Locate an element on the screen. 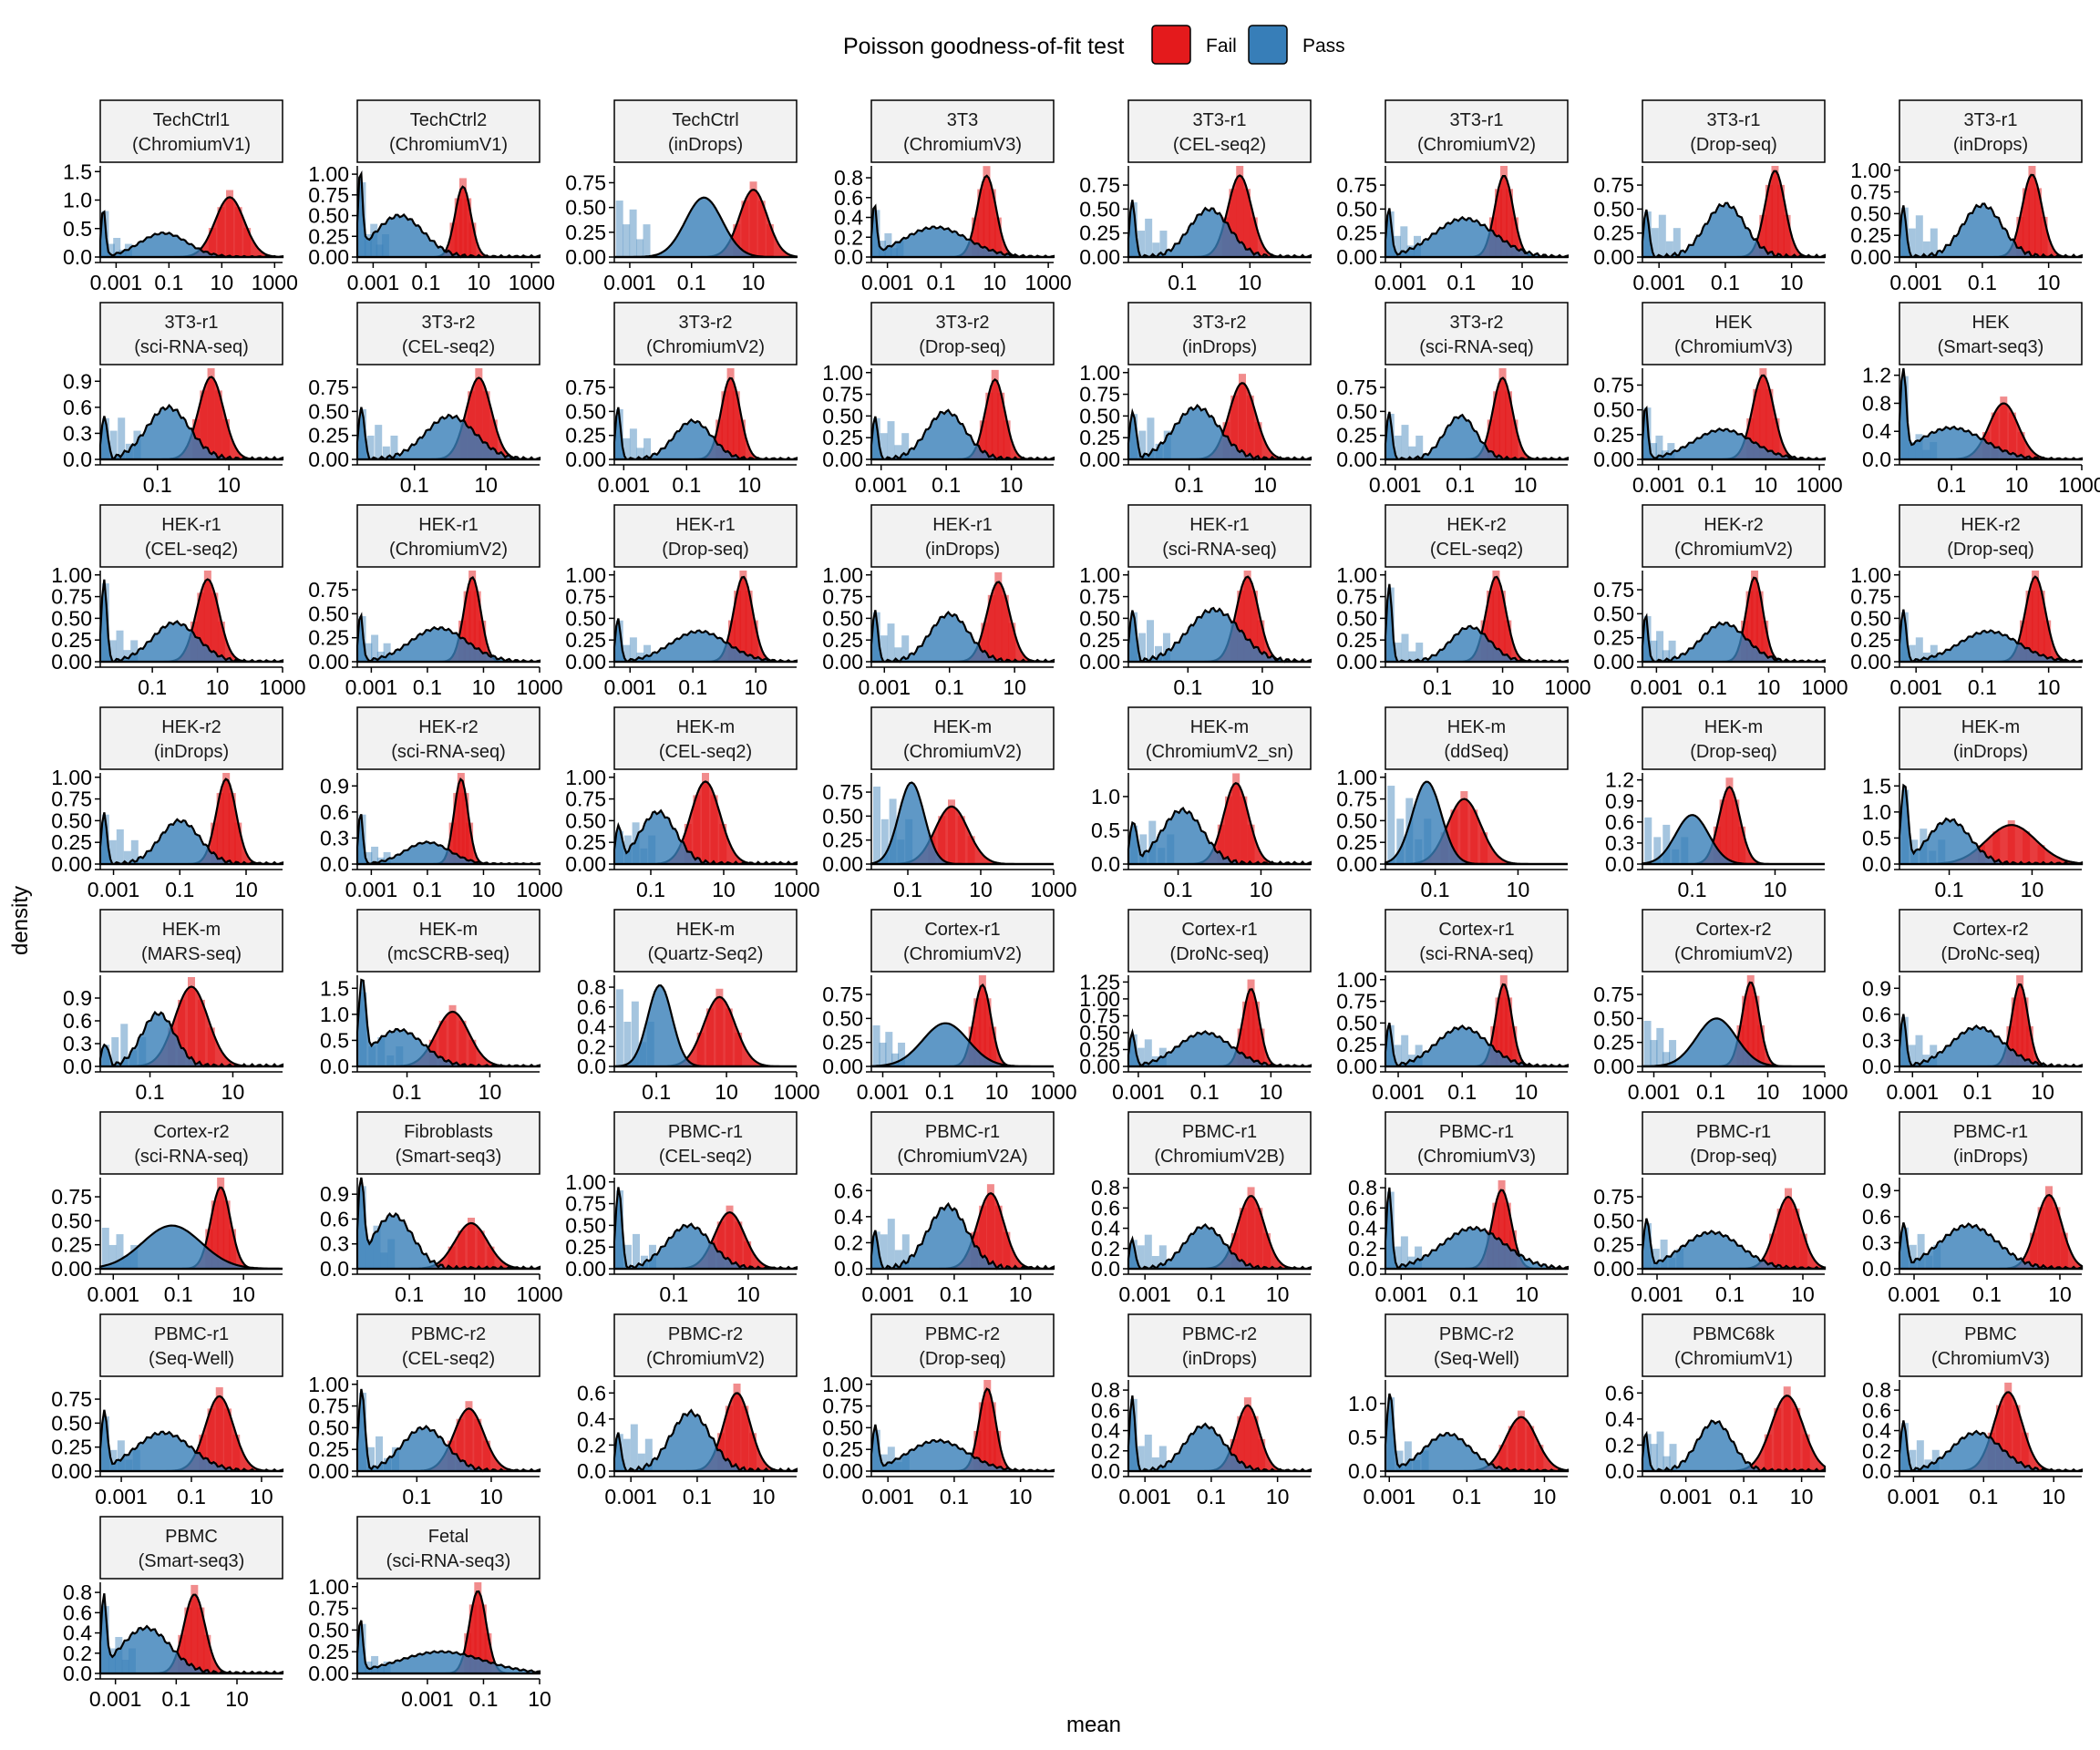 This screenshot has height=1750, width=2100. y-tick-label: 0.5 is located at coordinates (1877, 838).